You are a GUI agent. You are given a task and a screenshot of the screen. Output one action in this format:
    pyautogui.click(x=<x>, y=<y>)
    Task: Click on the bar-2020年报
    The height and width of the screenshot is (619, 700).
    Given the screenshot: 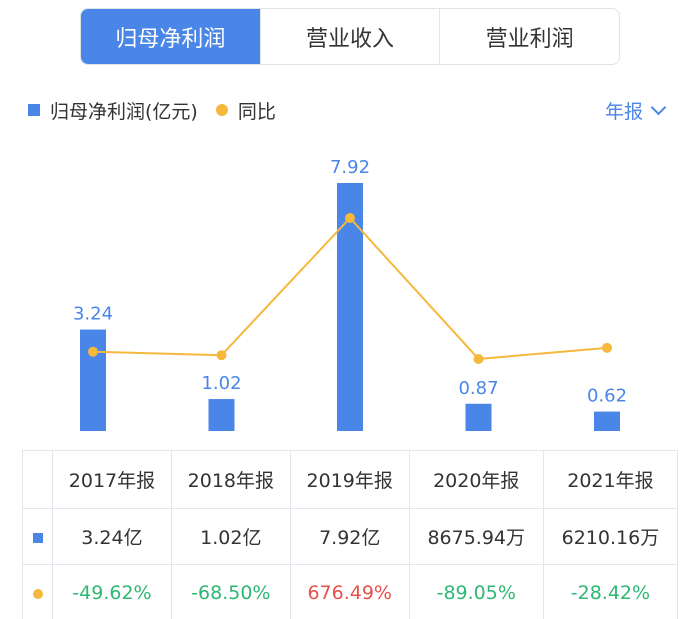 What is the action you would take?
    pyautogui.click(x=478, y=417)
    